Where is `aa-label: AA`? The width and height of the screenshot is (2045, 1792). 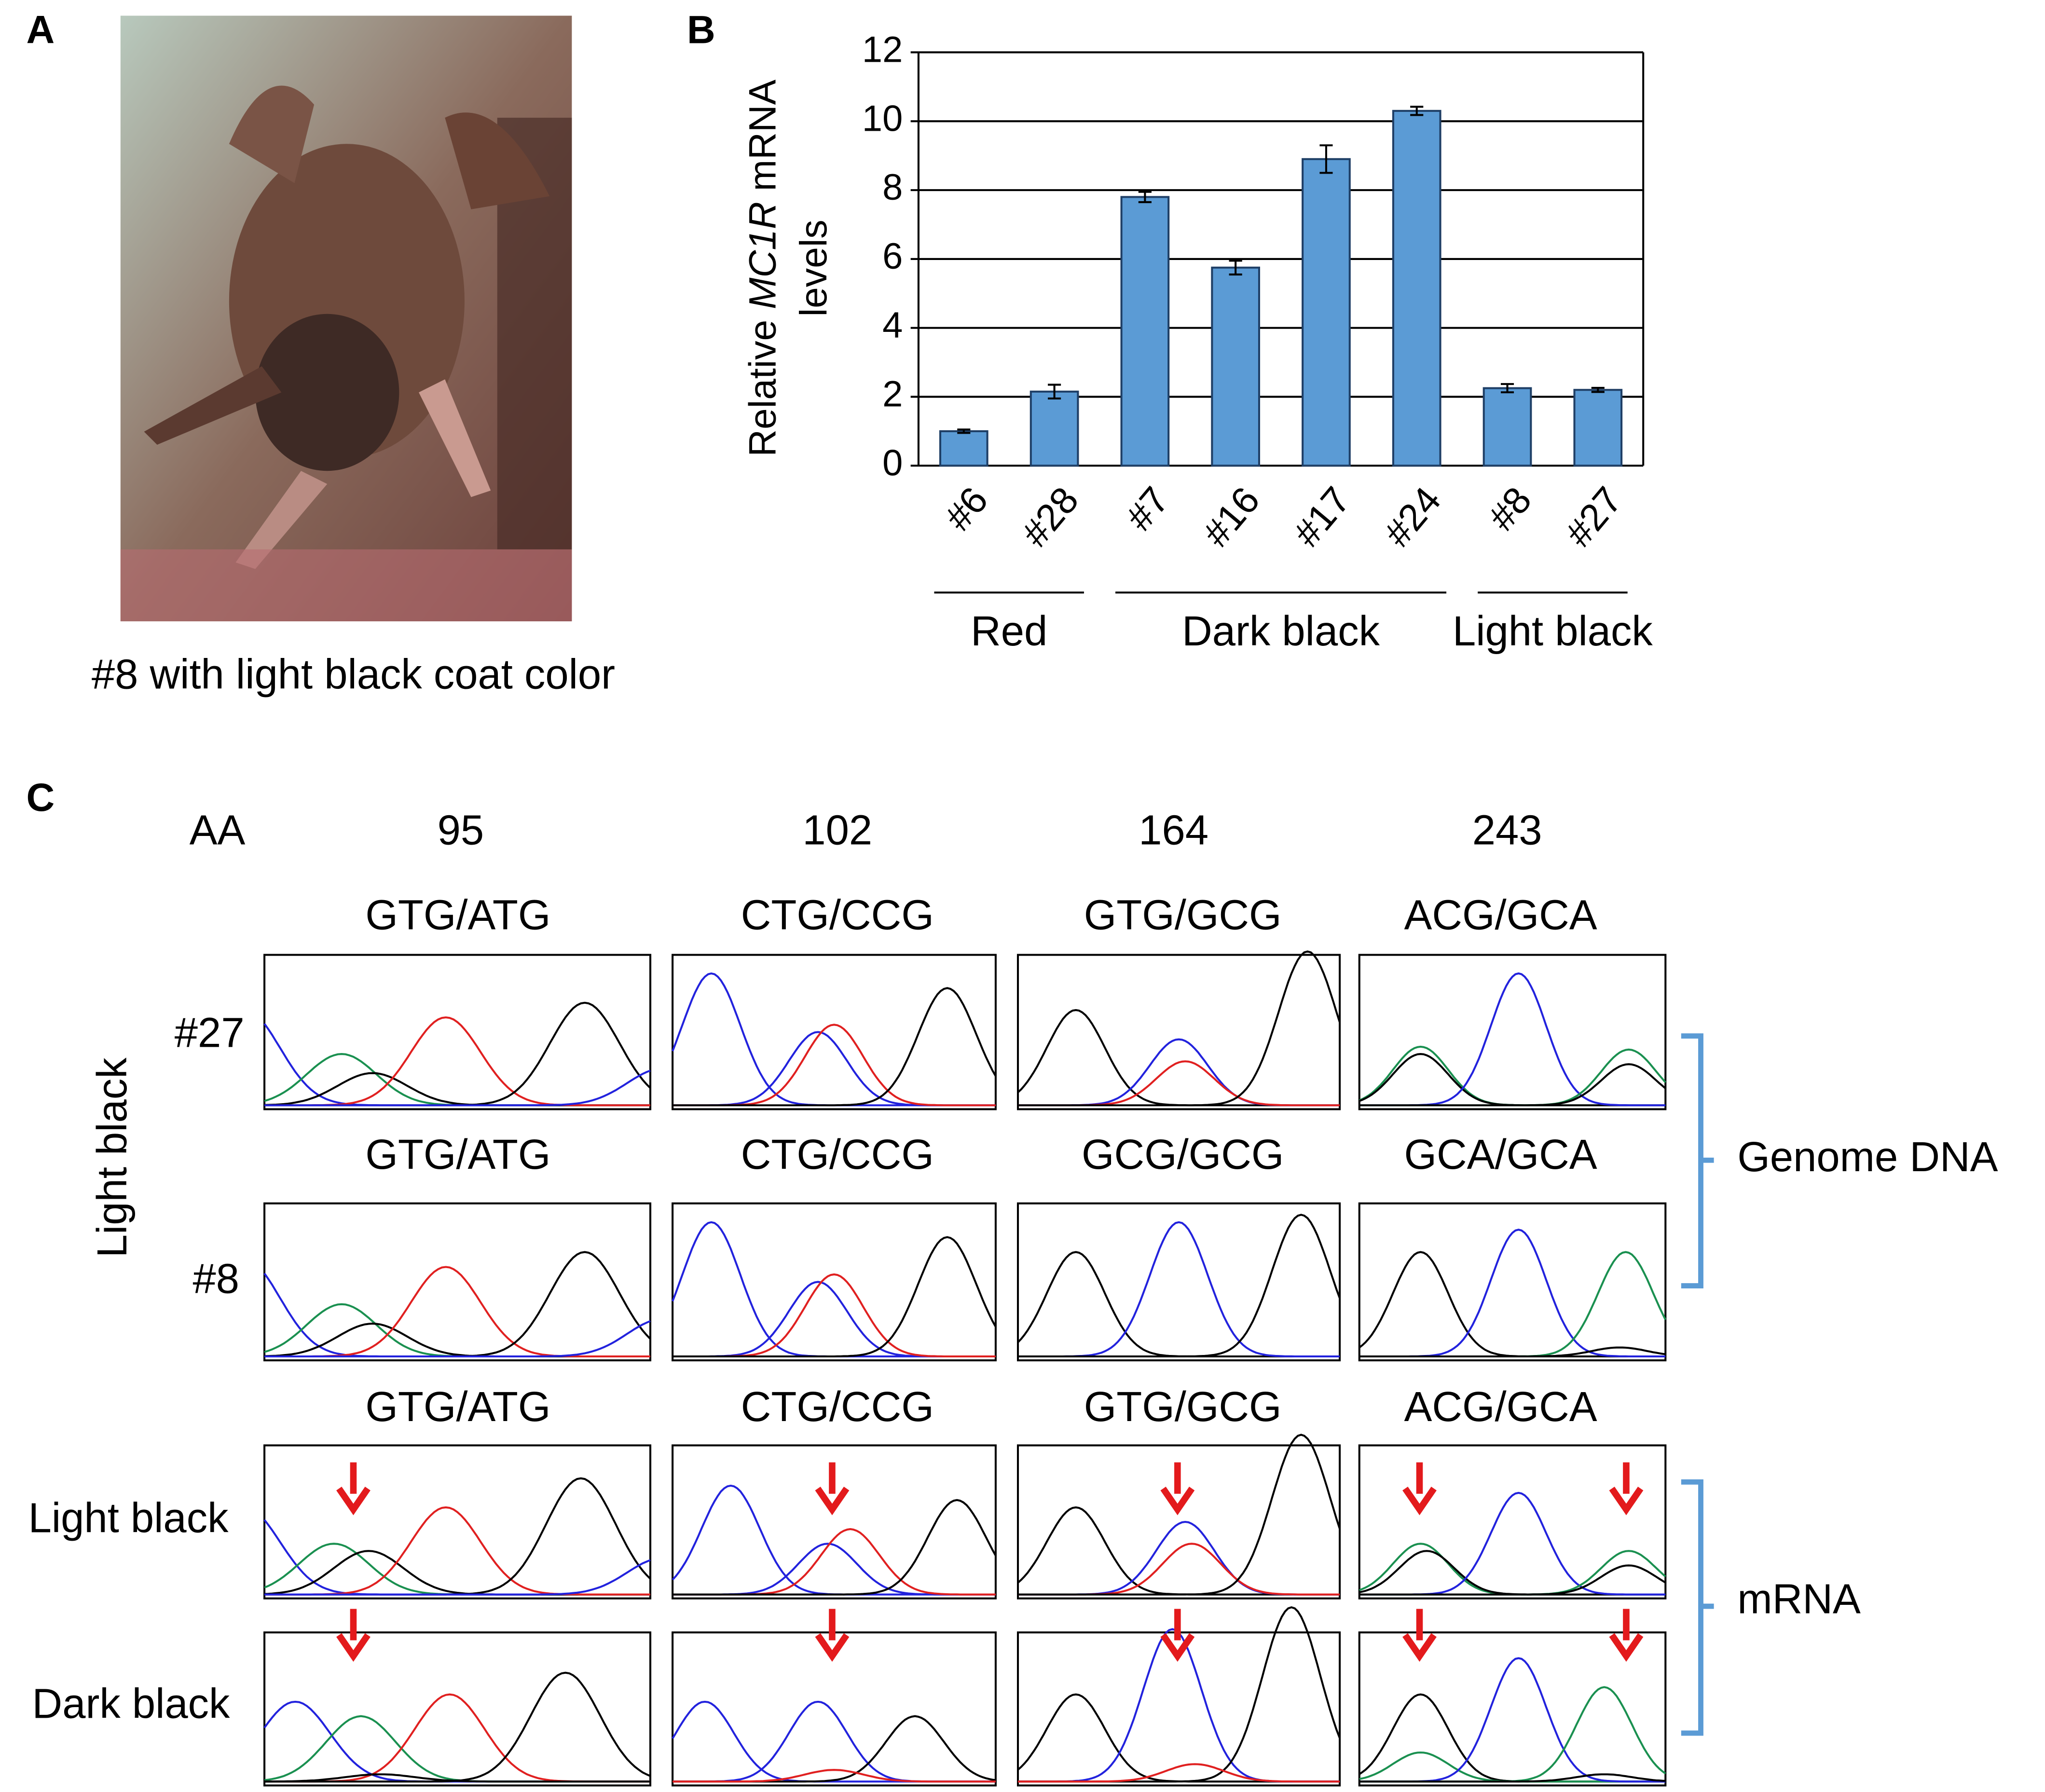
aa-label: AA is located at coordinates (218, 830).